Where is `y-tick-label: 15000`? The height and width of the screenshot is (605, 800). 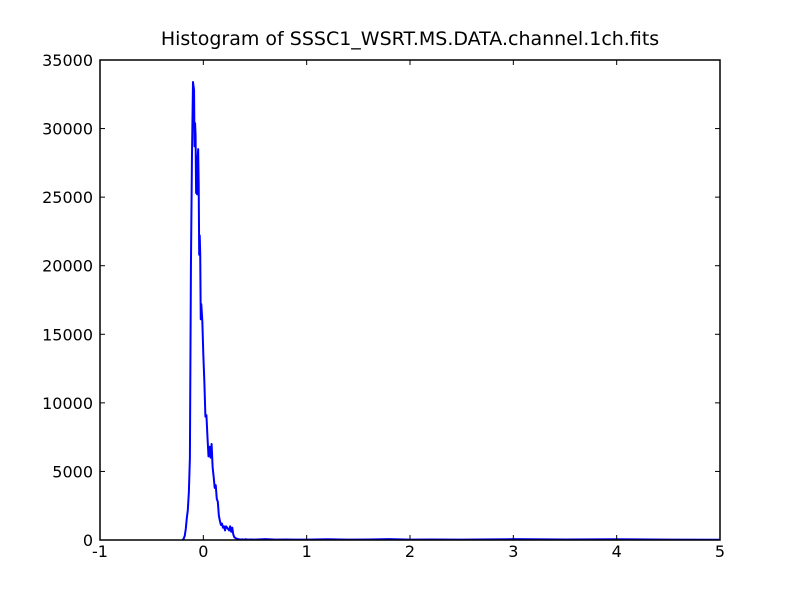
y-tick-label: 15000 is located at coordinates (67, 334).